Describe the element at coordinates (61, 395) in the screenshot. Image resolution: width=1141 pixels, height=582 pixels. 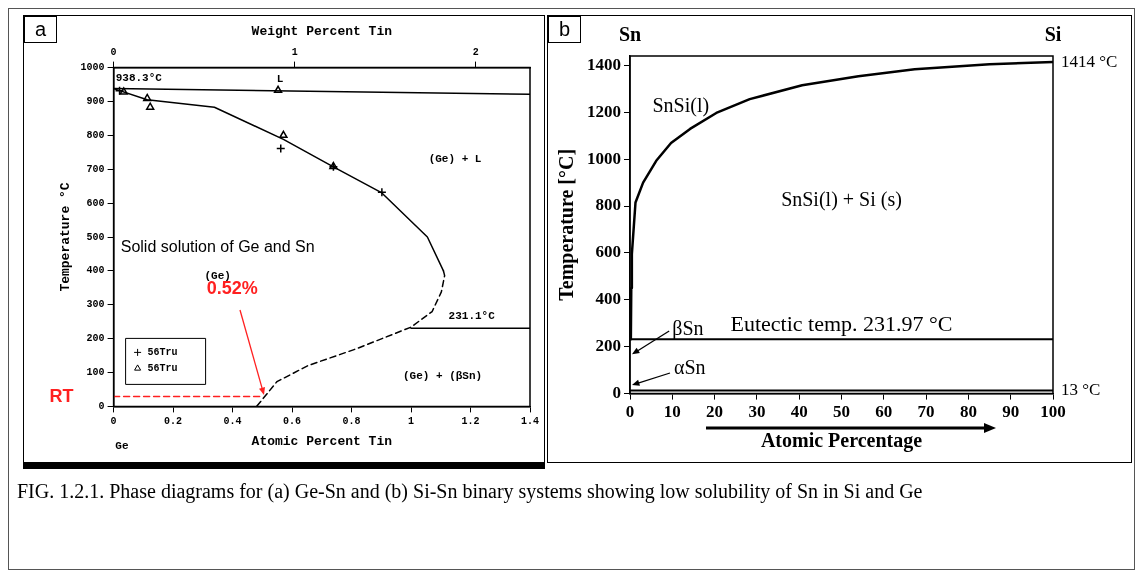
I see `annotation: RT` at that location.